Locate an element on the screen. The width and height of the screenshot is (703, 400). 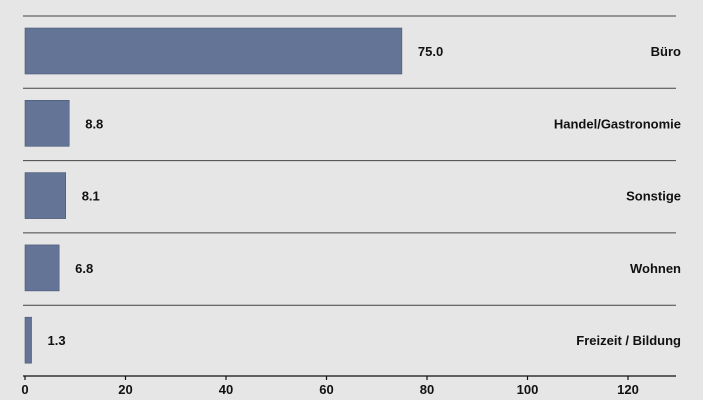
x-tick-label: 100 is located at coordinates (528, 389).